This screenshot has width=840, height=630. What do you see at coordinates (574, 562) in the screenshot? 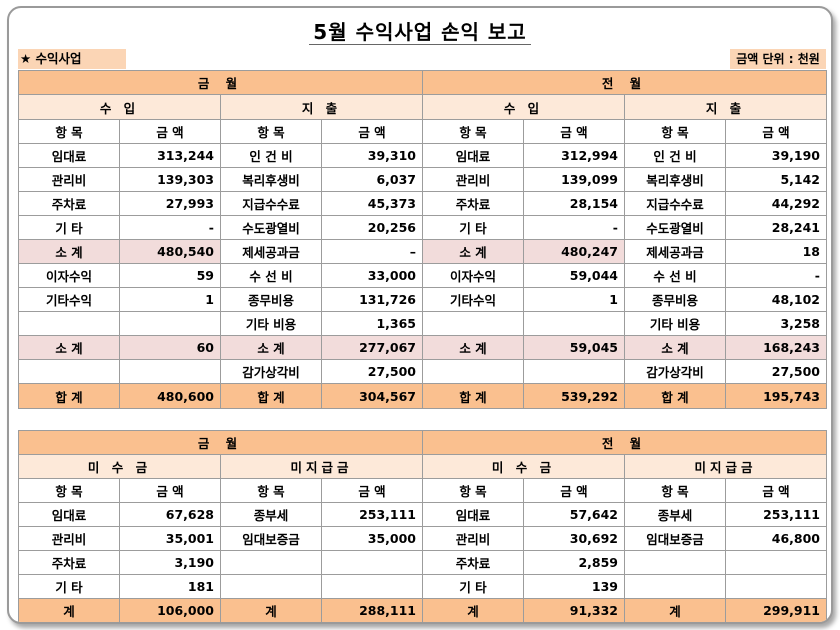
I see `receivable-amount: 2,859` at bounding box center [574, 562].